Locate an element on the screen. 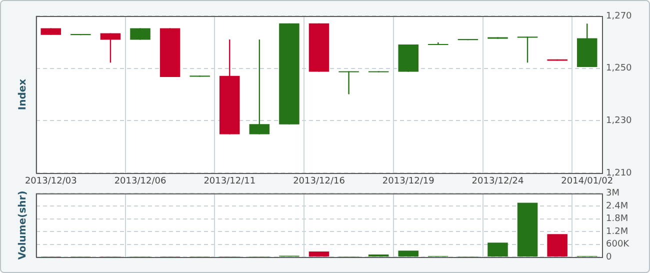 The height and width of the screenshot is (273, 650). y-tick-label: 1,210 is located at coordinates (619, 173).